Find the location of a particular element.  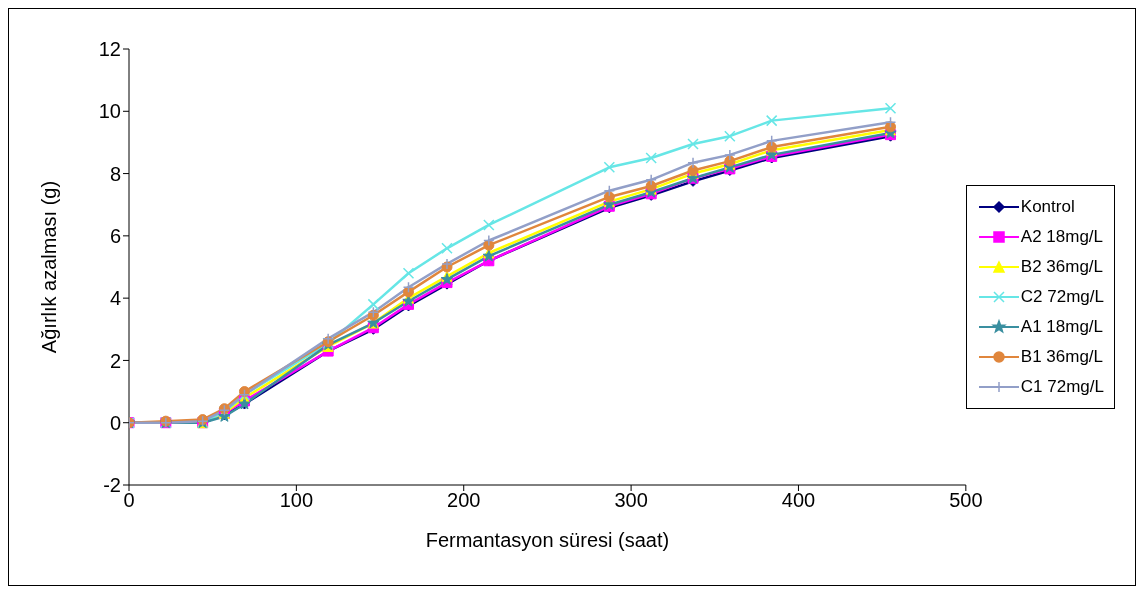

y-tick-label: 2 is located at coordinates (115, 360).